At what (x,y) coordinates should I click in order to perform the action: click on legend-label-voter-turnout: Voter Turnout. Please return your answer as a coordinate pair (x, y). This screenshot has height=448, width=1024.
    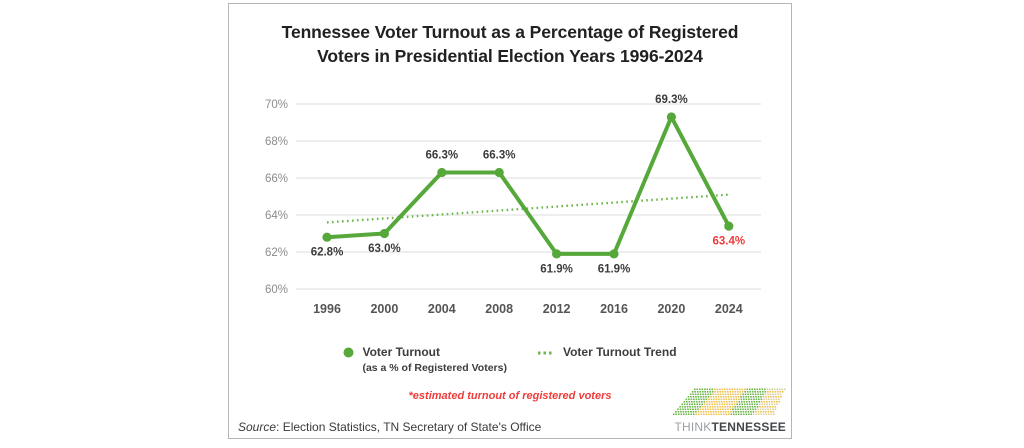
    Looking at the image, I should click on (401, 352).